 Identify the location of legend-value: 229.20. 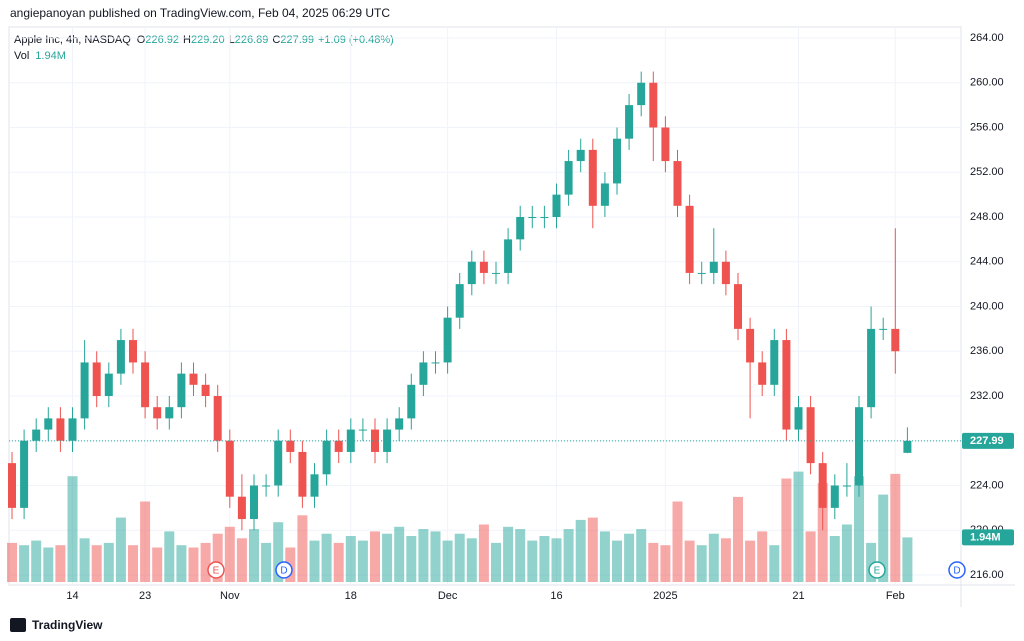
(208, 40).